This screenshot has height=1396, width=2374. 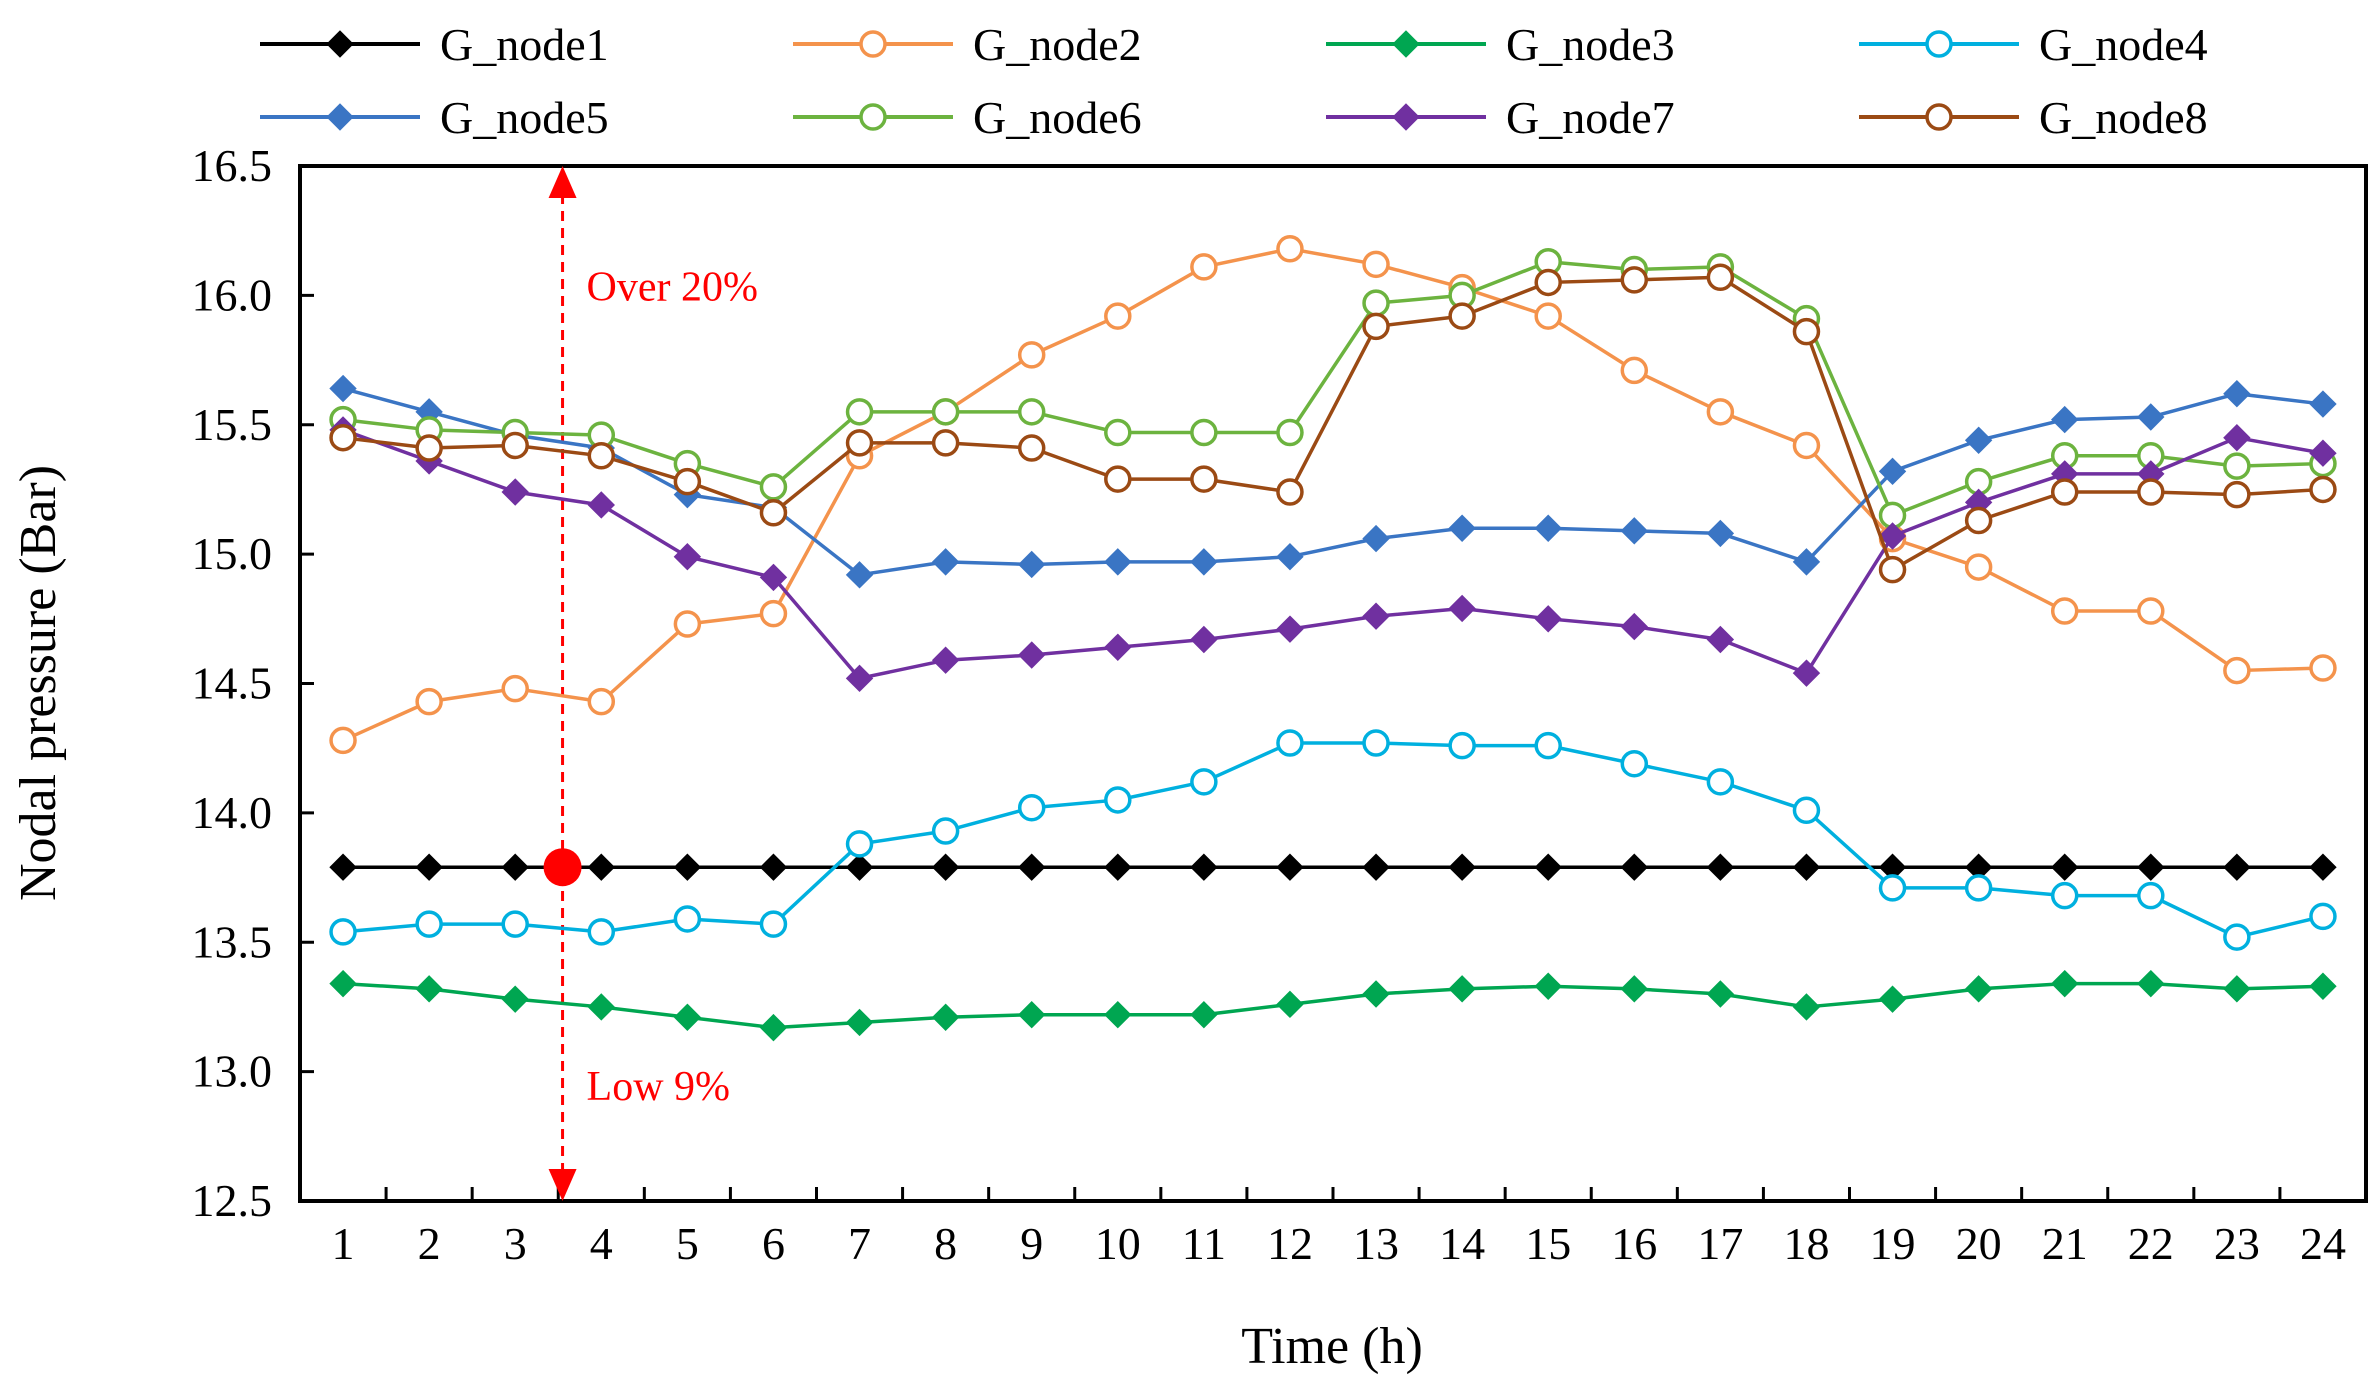 What do you see at coordinates (2151, 1243) in the screenshot?
I see `x-tick-label: 22` at bounding box center [2151, 1243].